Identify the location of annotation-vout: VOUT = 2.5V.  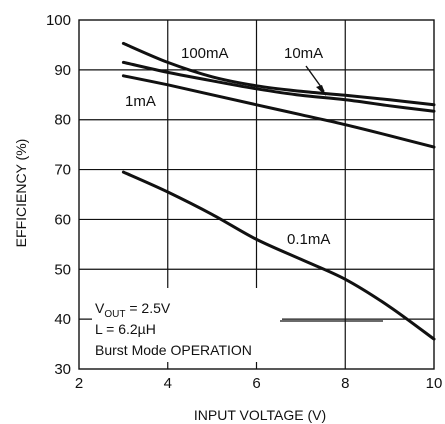
(133, 310).